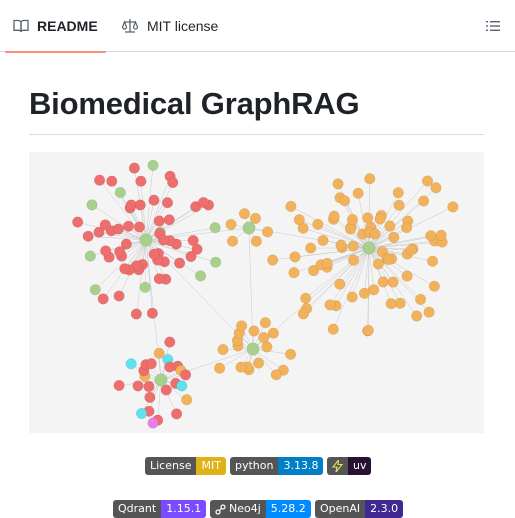  Describe the element at coordinates (183, 509) in the screenshot. I see `badge-value: 1.15.1` at that location.